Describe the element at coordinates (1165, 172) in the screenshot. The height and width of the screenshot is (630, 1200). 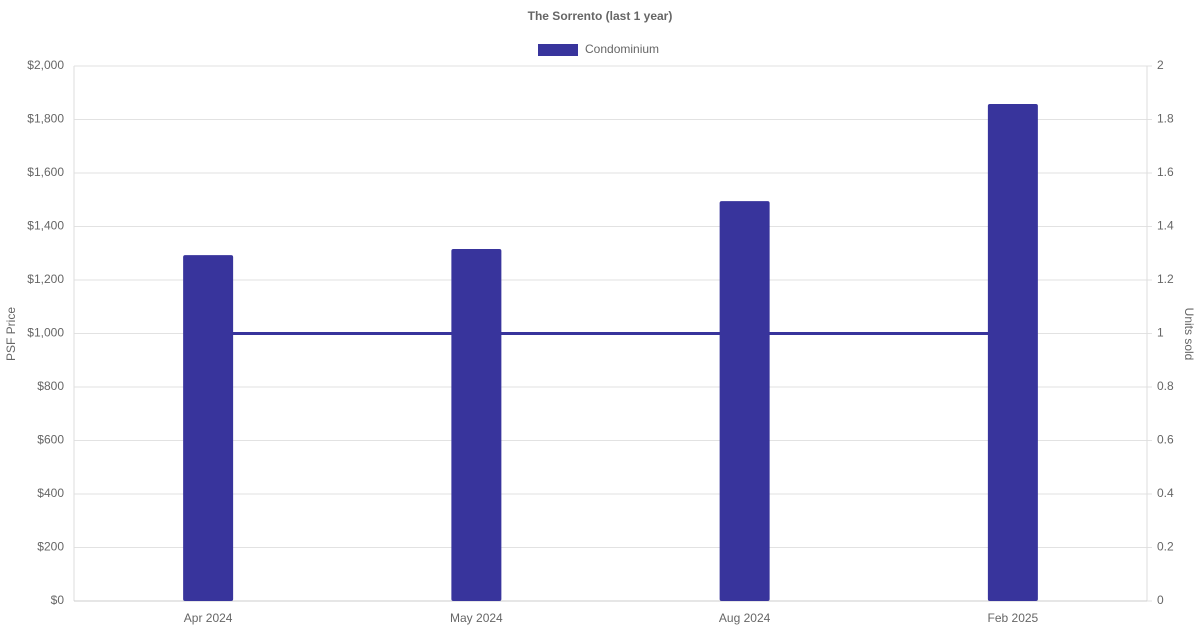
I see `y2-tick-label: 1.6` at that location.